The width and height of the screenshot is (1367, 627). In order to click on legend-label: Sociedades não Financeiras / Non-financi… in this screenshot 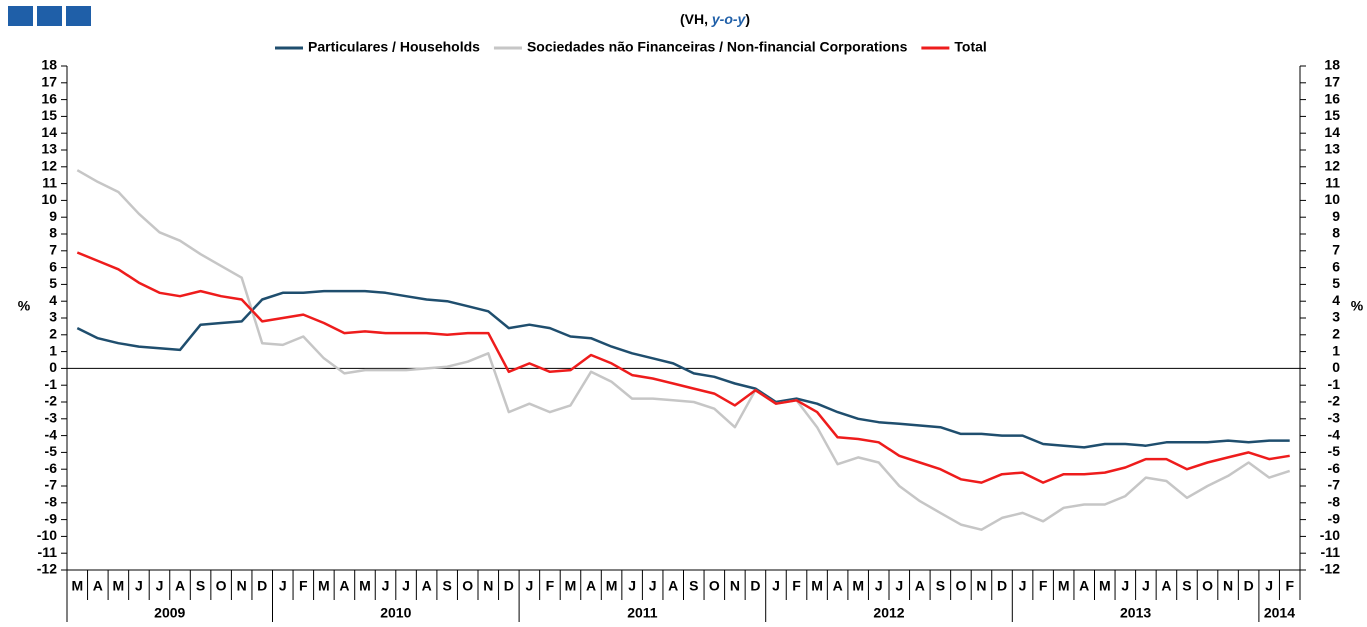, I will do `click(717, 47)`.